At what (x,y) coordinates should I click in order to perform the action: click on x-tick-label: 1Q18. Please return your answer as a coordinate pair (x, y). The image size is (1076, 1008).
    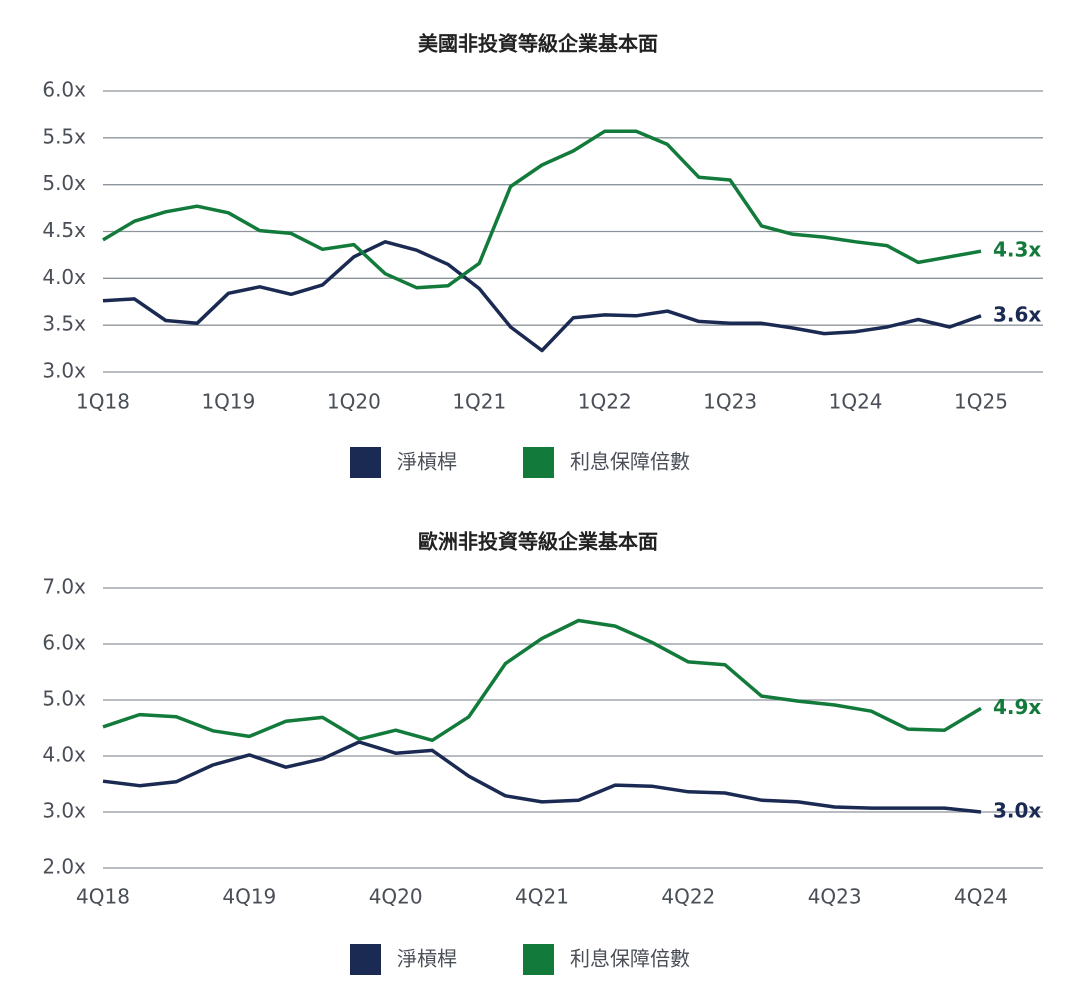
    Looking at the image, I should click on (103, 402).